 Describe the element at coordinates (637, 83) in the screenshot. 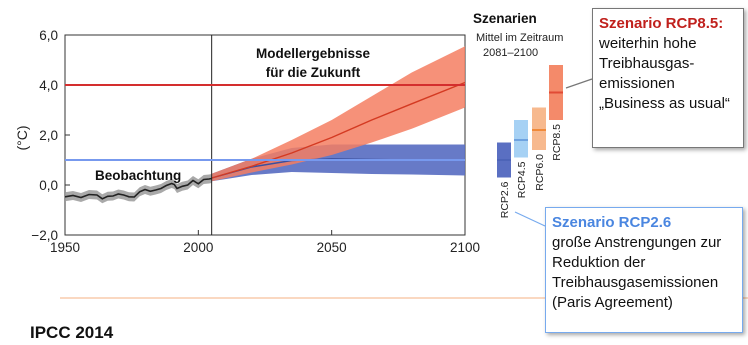

I see `callout-rcp85-line: emissionen` at that location.